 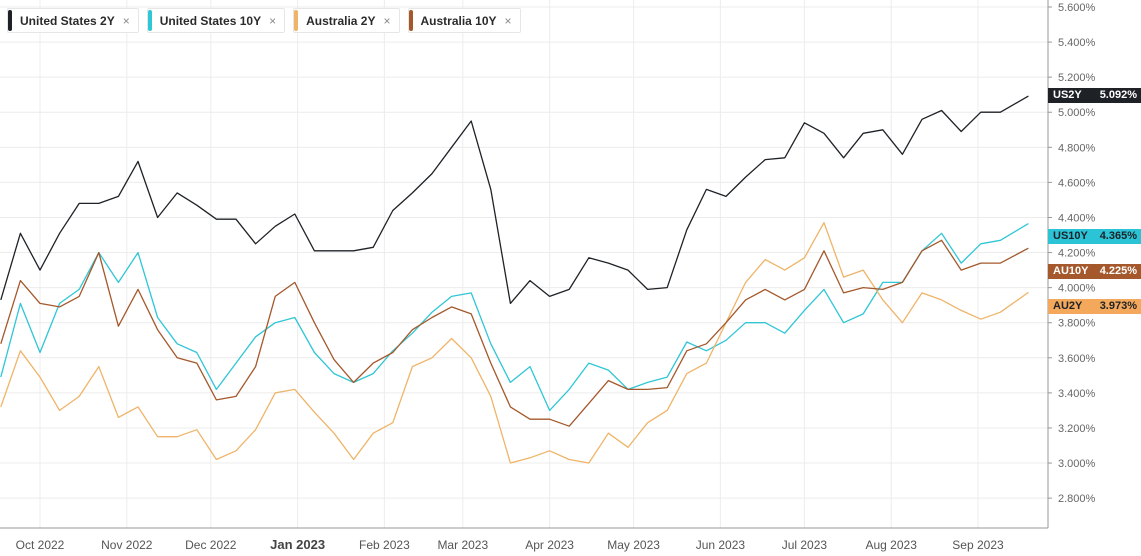 I want to click on last-value-badge-us2y: US2Y 5.092%, so click(x=1094, y=95).